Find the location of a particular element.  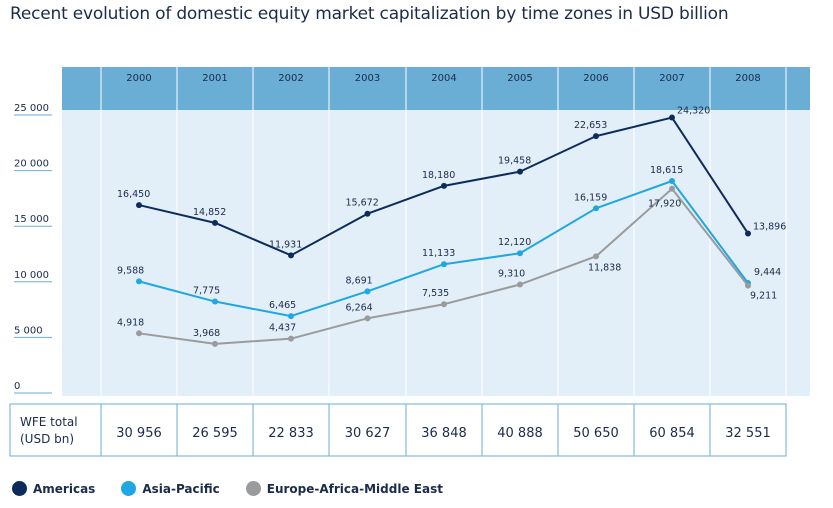

legend-marker-asia-pacific is located at coordinates (129, 488).